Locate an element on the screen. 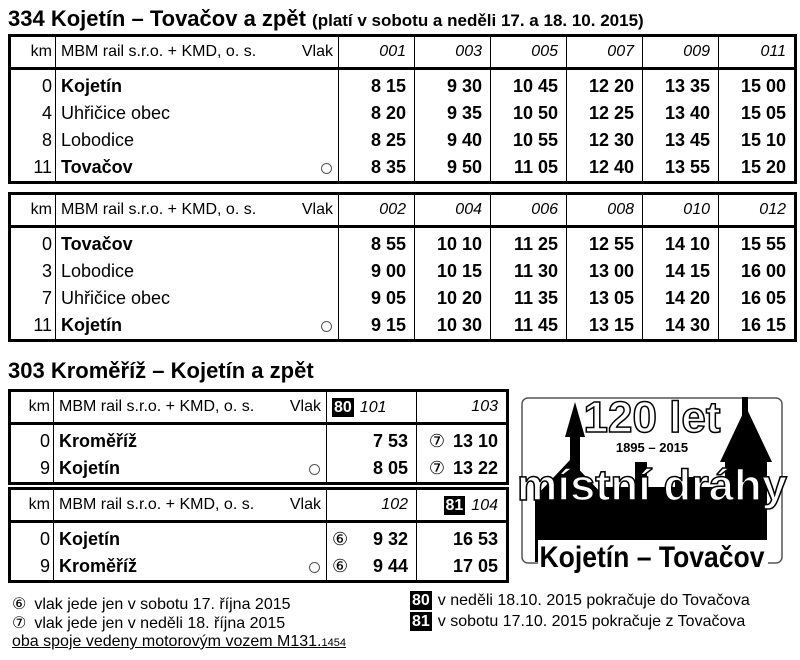 This screenshot has width=800, height=660. km-value: 9 is located at coordinates (31, 469).